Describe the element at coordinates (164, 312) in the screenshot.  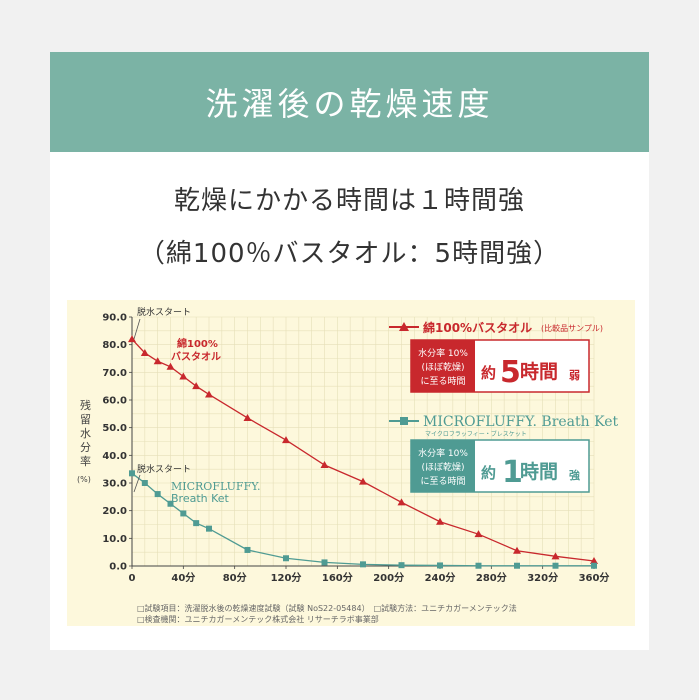
I see `cotton-start-annotation: 脱水スタート` at that location.